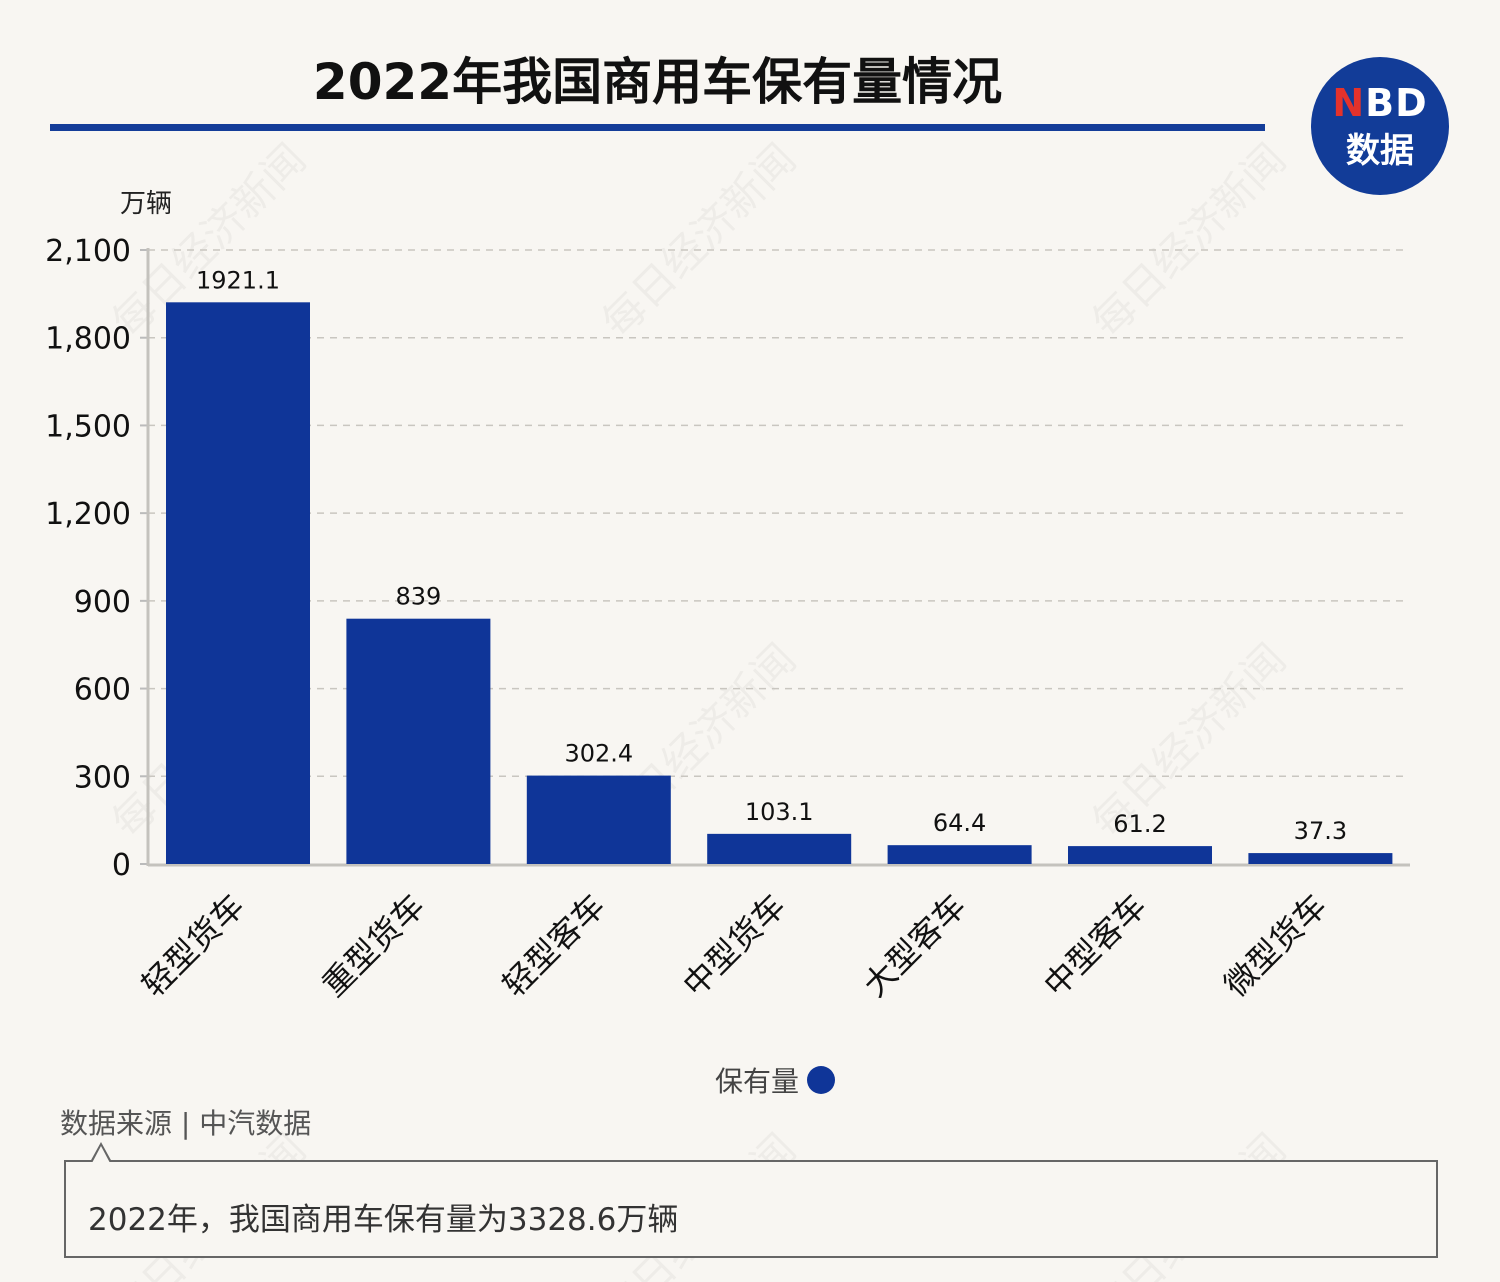 This screenshot has height=1282, width=1500. Describe the element at coordinates (102, 602) in the screenshot. I see `y-tick-label: 900` at that location.